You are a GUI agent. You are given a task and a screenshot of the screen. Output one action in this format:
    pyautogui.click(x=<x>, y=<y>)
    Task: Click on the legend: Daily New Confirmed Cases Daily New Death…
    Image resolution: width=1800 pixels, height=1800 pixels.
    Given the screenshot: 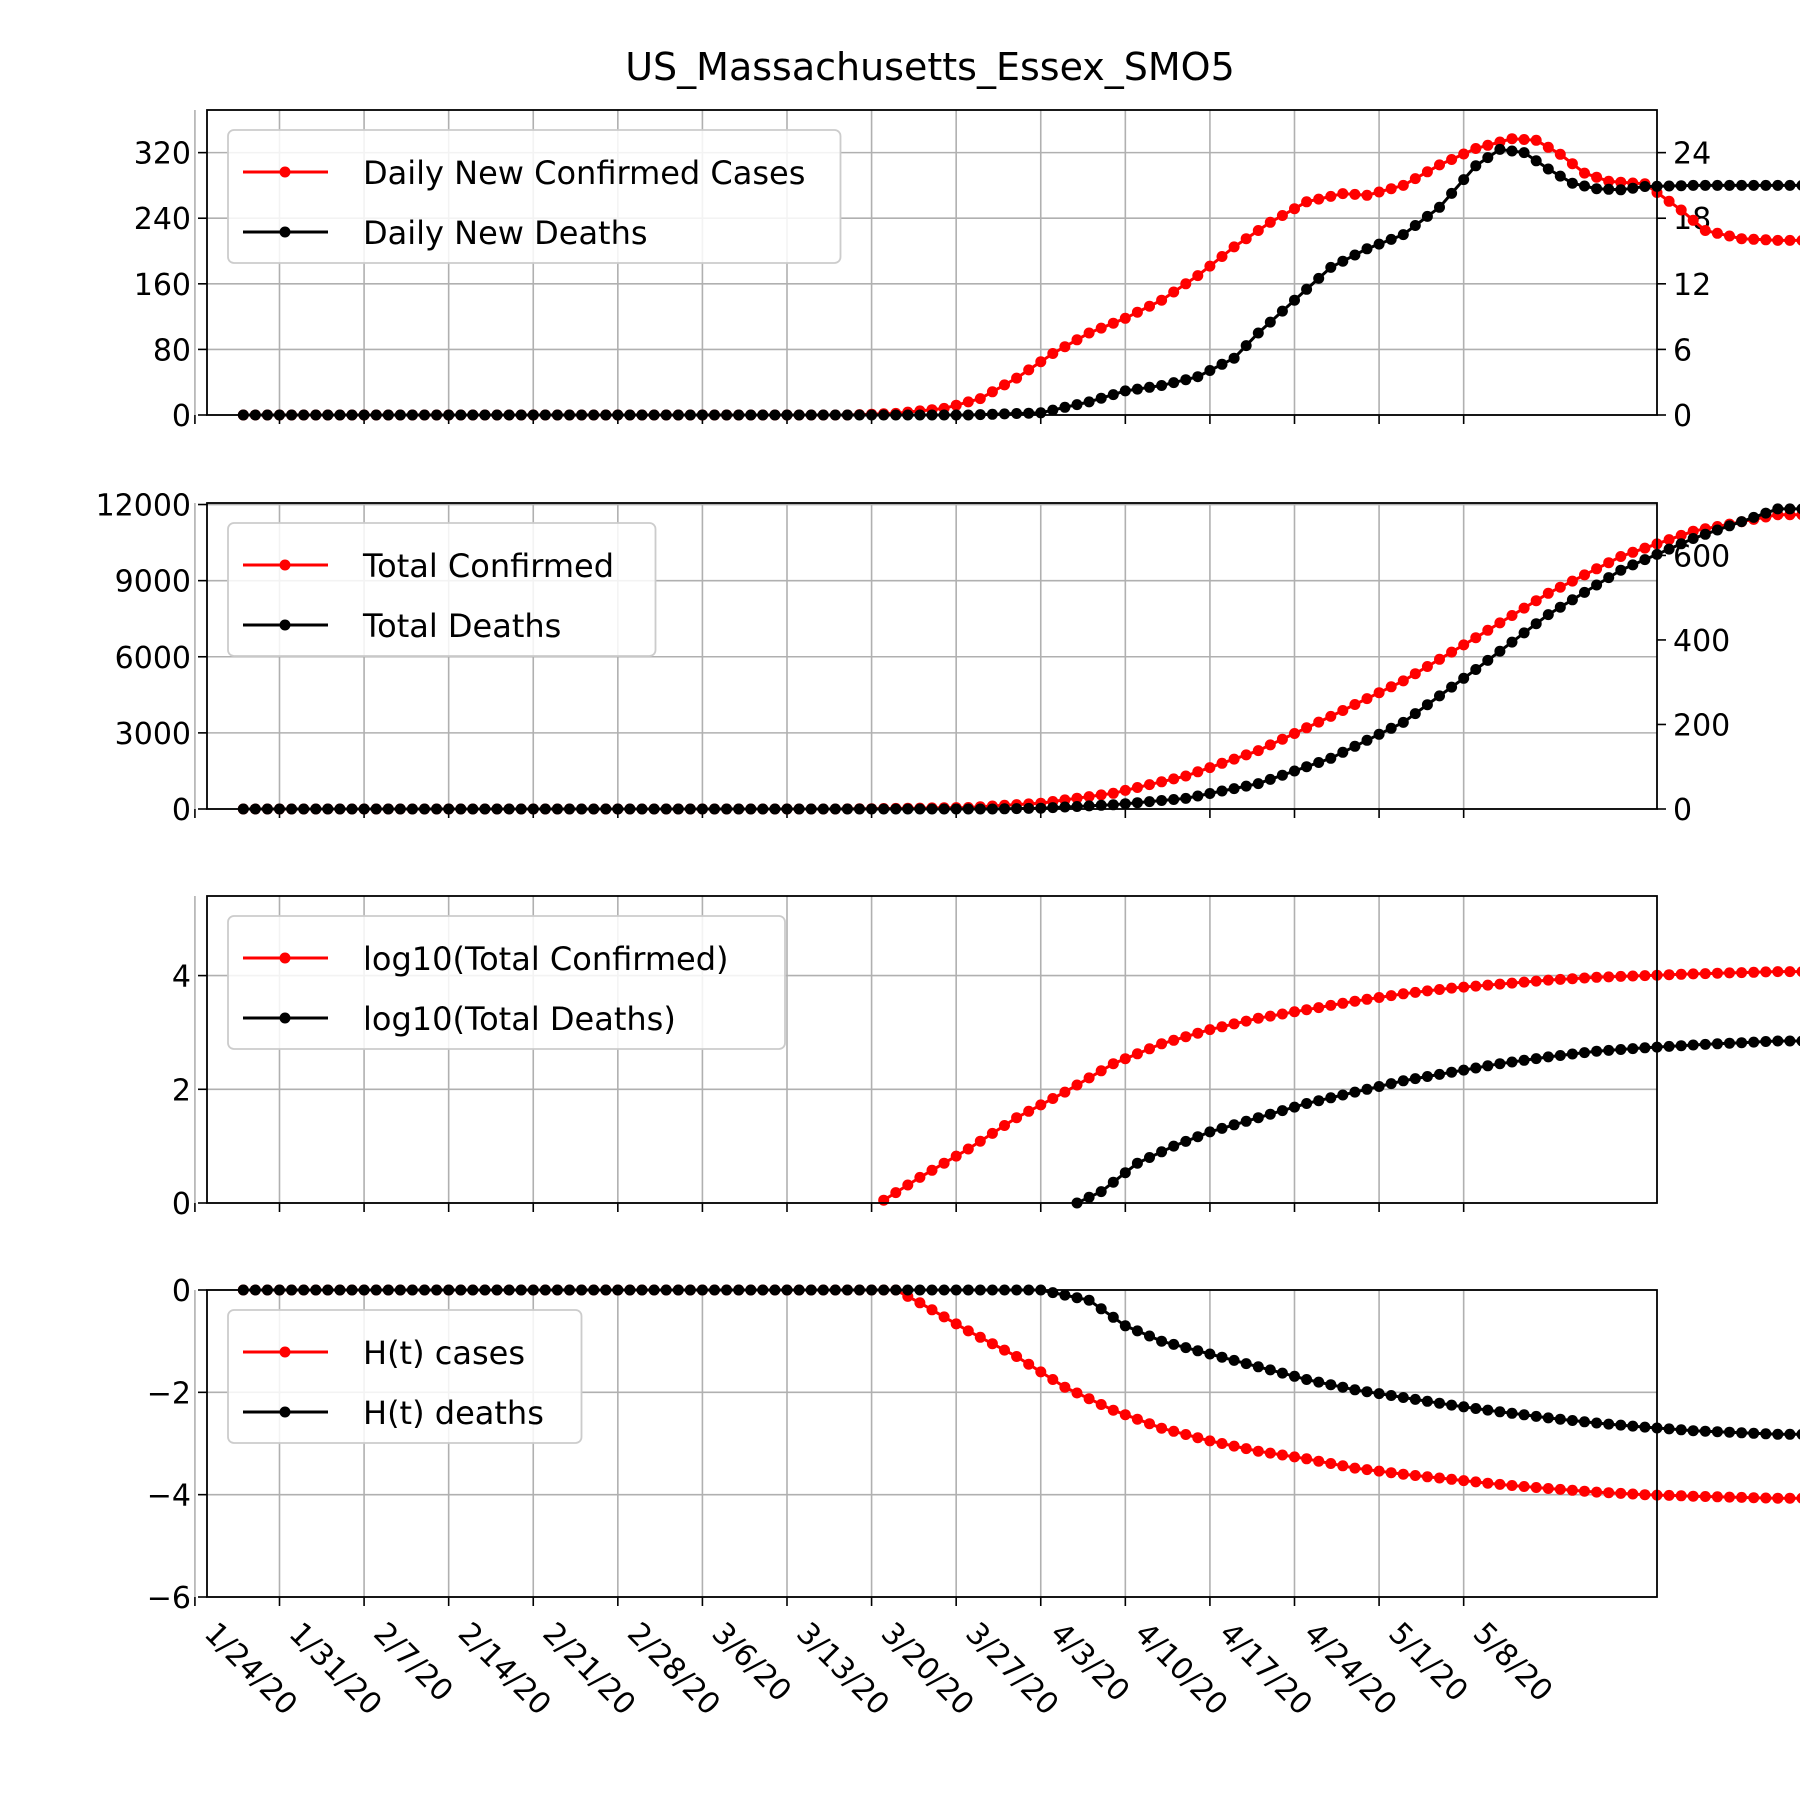 What is the action you would take?
    pyautogui.click(x=534, y=196)
    